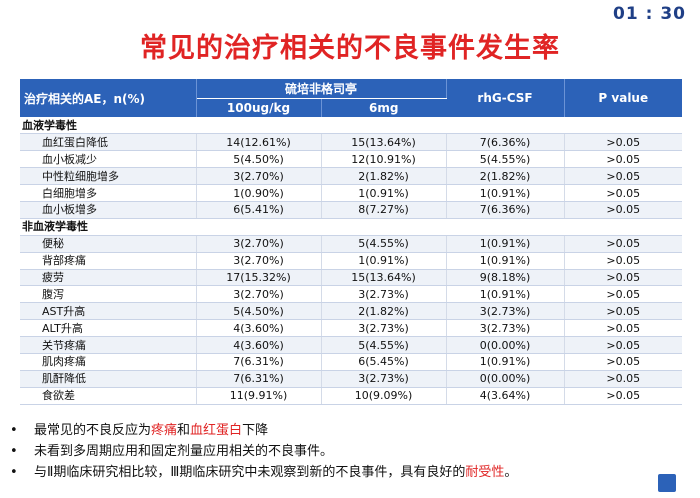  I want to click on table-row: 血小板增多 6(5.41%) 8(7.27%) 7(6.36%) >0.05, so click(351, 210).